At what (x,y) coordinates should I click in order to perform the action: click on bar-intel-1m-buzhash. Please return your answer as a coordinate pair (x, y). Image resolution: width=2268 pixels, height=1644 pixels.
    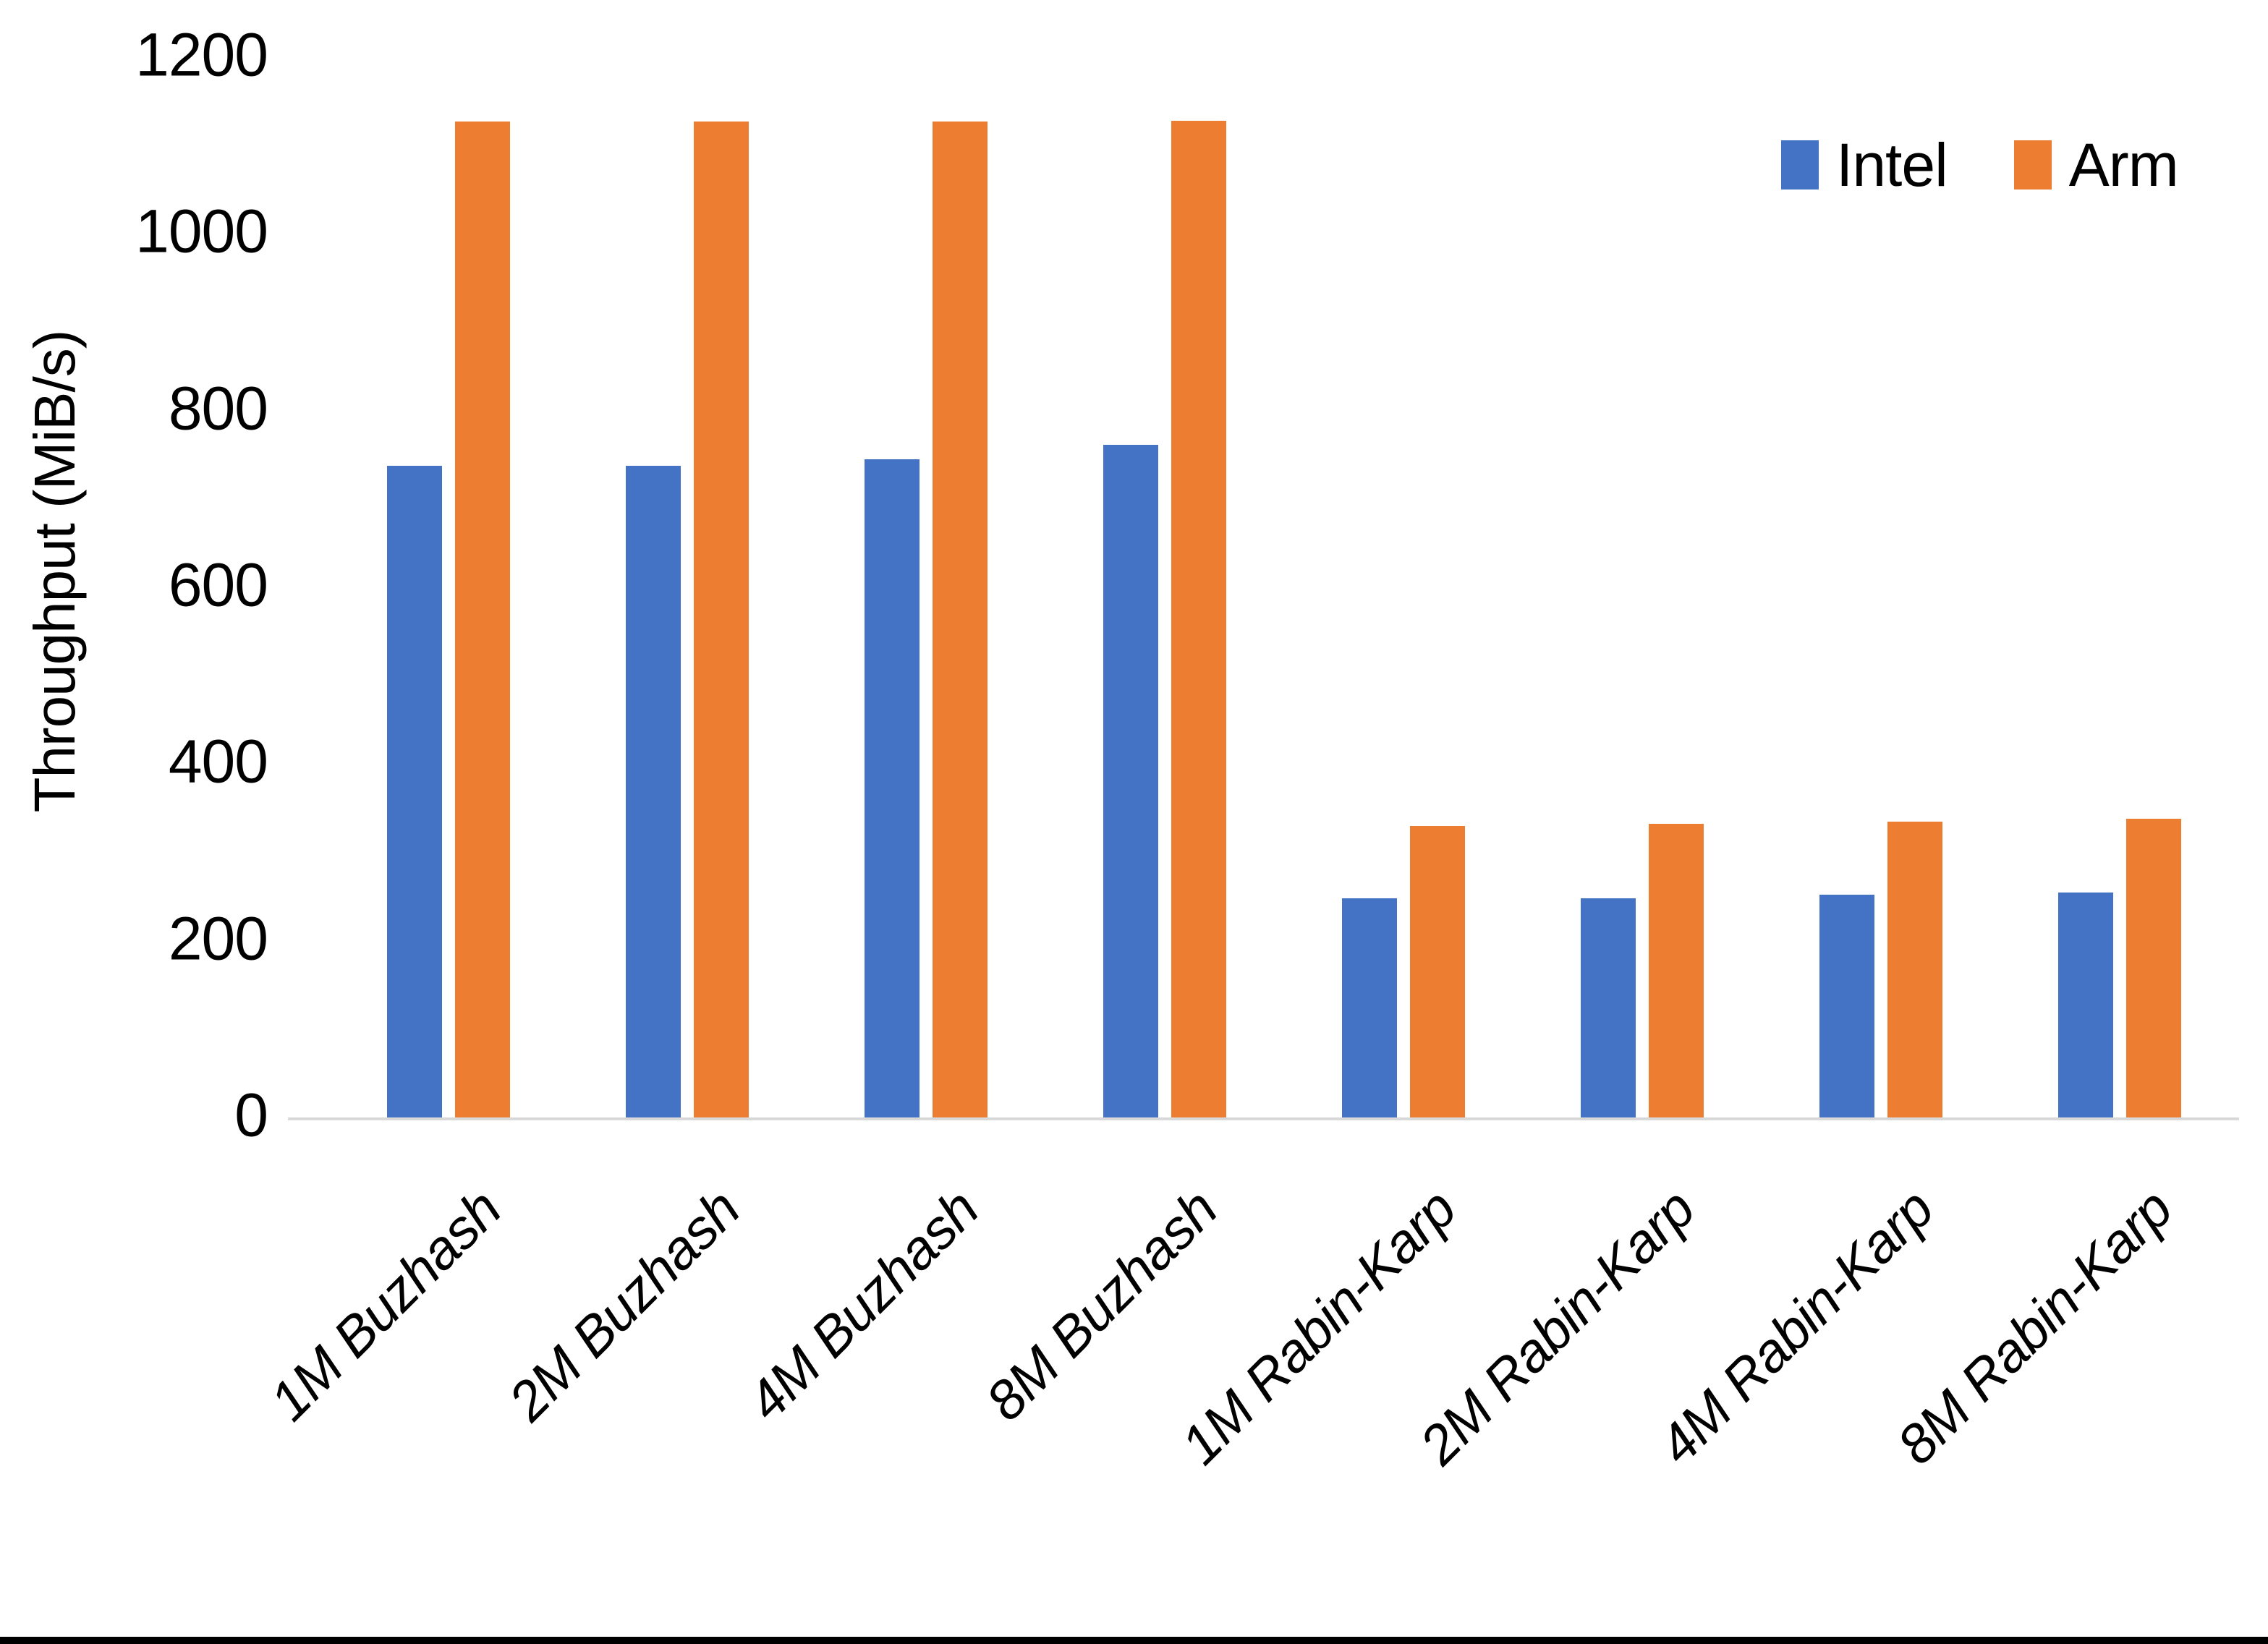
    Looking at the image, I should click on (414, 792).